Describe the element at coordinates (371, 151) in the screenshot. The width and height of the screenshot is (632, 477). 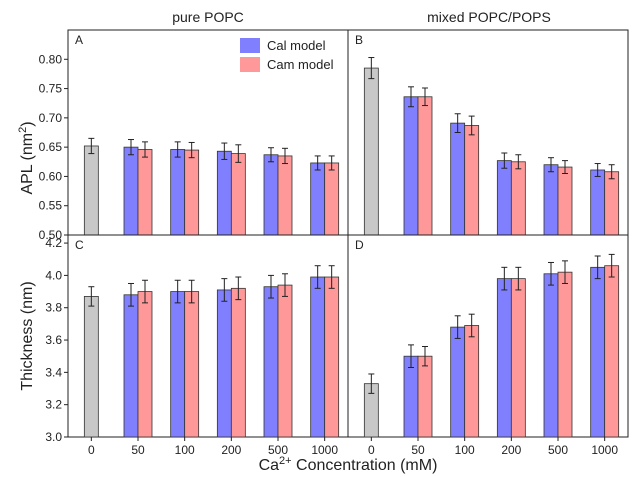
I see `bar-b-control` at that location.